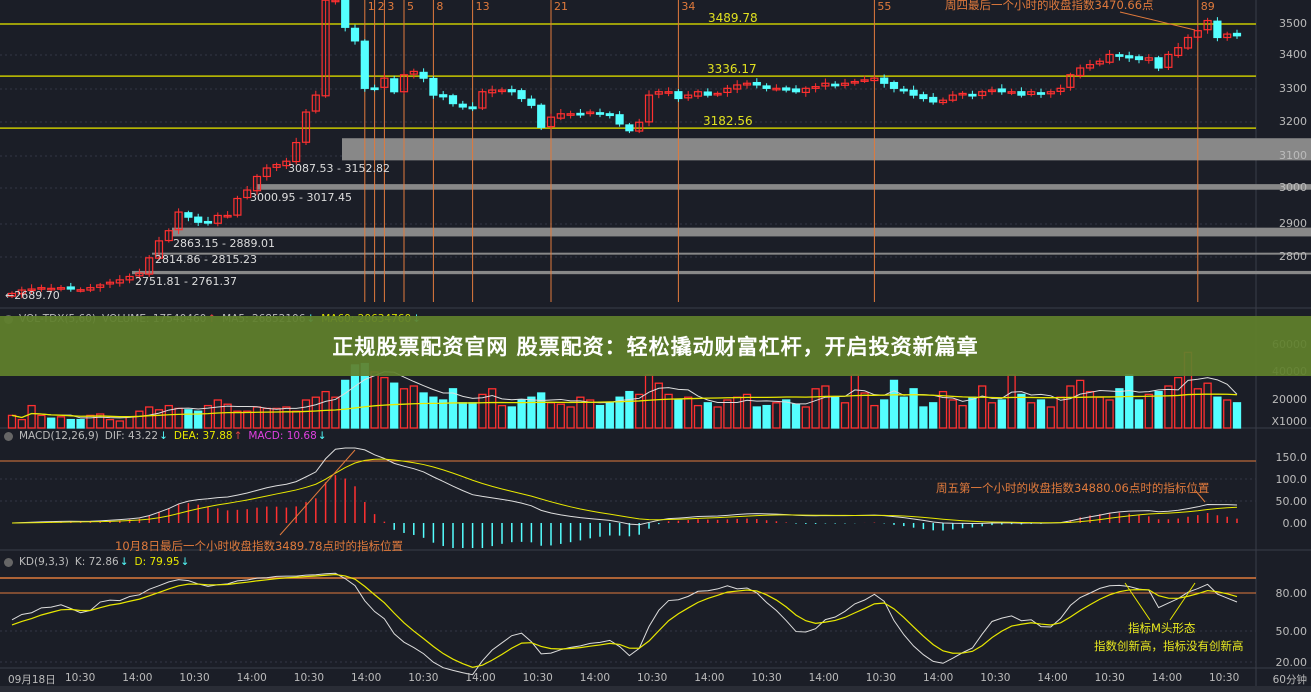  What do you see at coordinates (238, 436) in the screenshot?
I see `arrow-up-icon: ↑` at bounding box center [238, 436].